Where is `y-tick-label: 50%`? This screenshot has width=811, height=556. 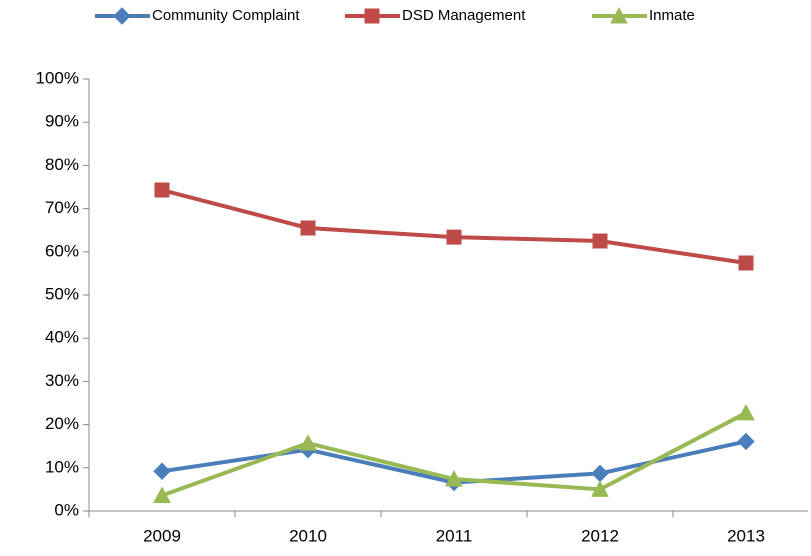
y-tick-label: 50% is located at coordinates (62, 293).